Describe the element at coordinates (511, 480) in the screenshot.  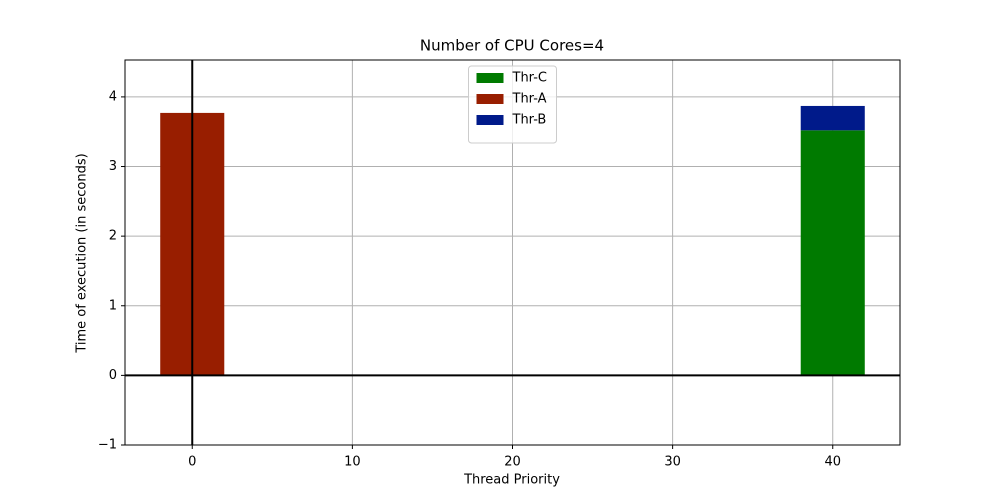
I see `x-axis-label: Thread Priority` at that location.